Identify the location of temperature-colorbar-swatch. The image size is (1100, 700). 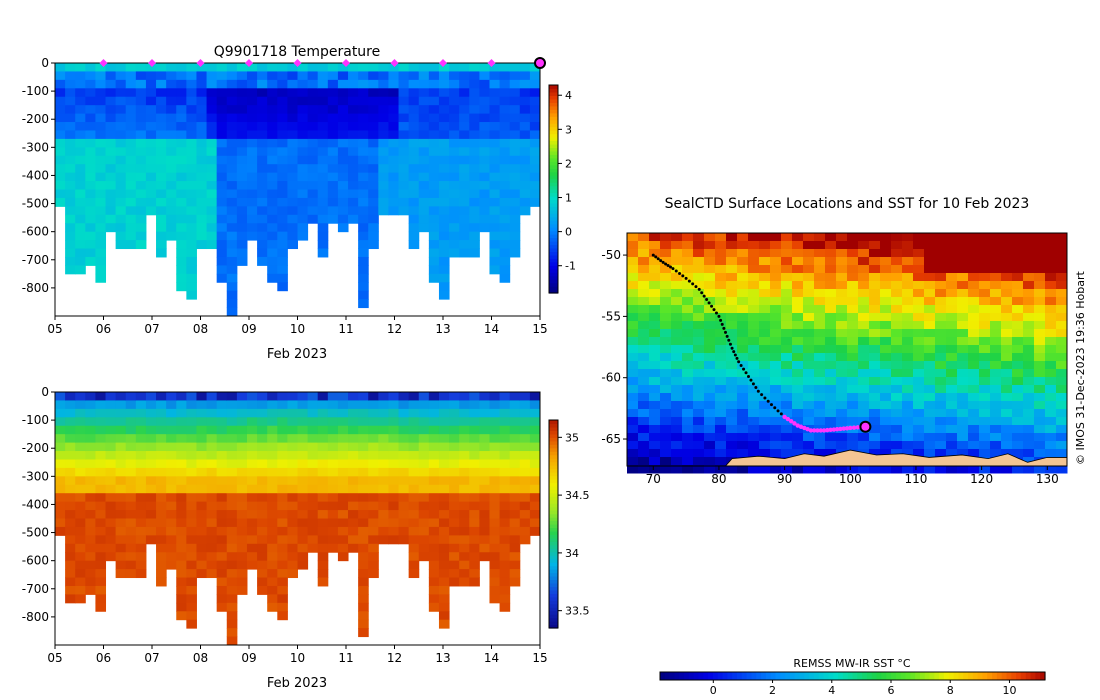
(553, 243).